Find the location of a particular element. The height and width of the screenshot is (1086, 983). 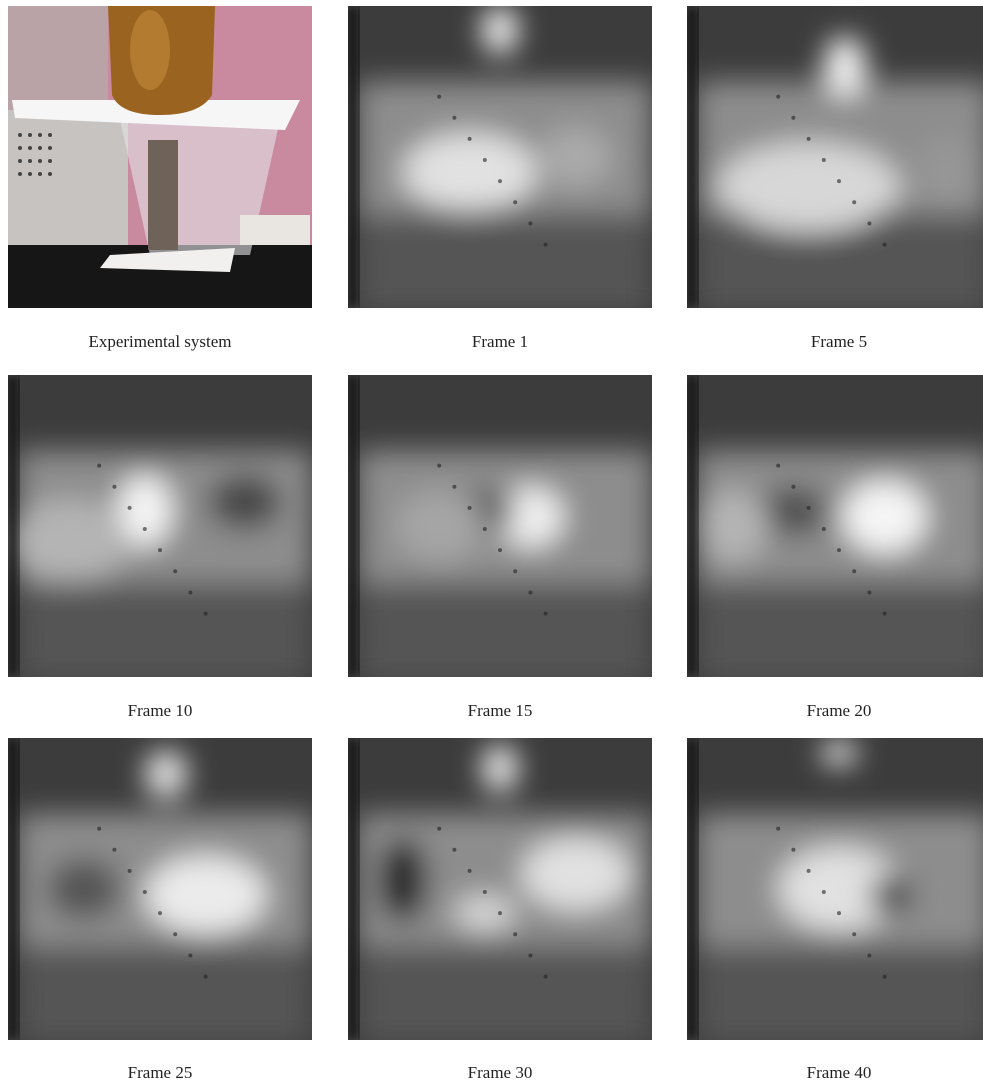

photo is located at coordinates (160, 157).